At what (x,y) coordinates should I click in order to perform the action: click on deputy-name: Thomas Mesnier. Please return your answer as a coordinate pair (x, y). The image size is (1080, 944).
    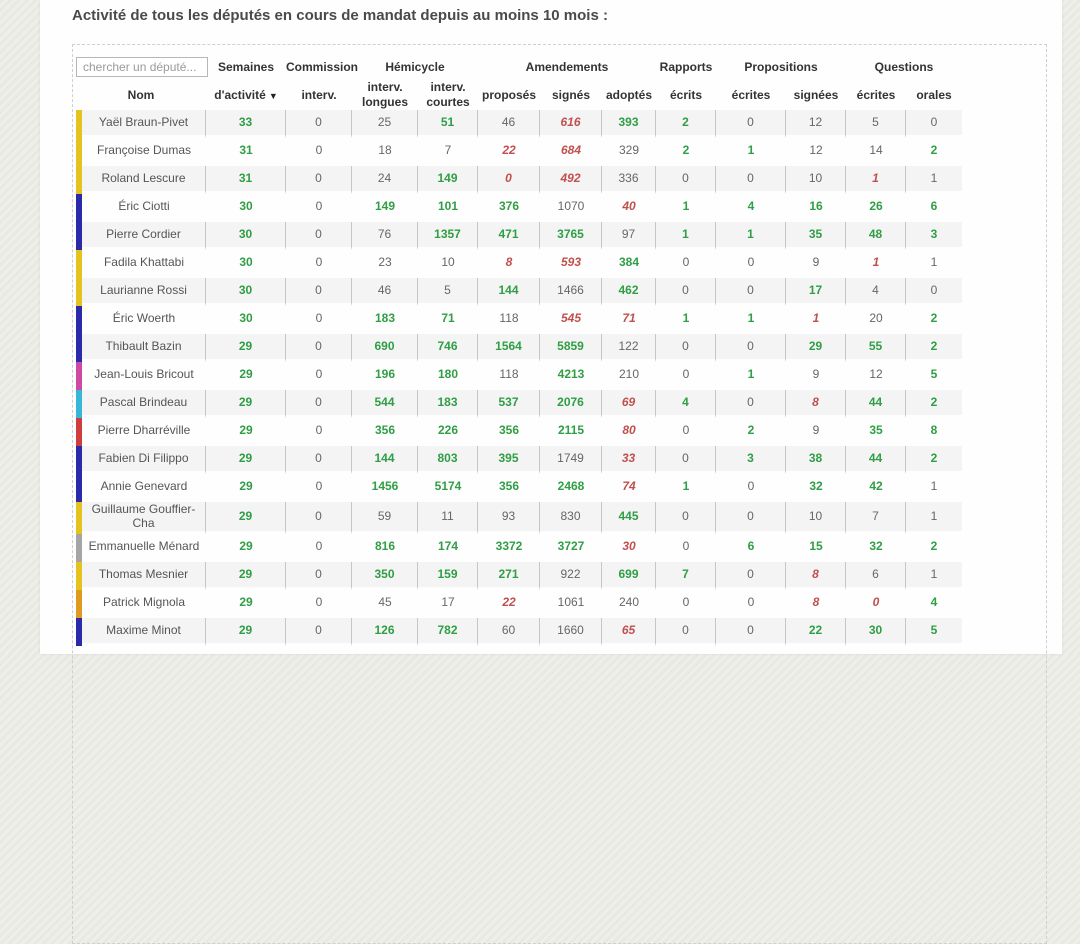
    Looking at the image, I should click on (144, 575).